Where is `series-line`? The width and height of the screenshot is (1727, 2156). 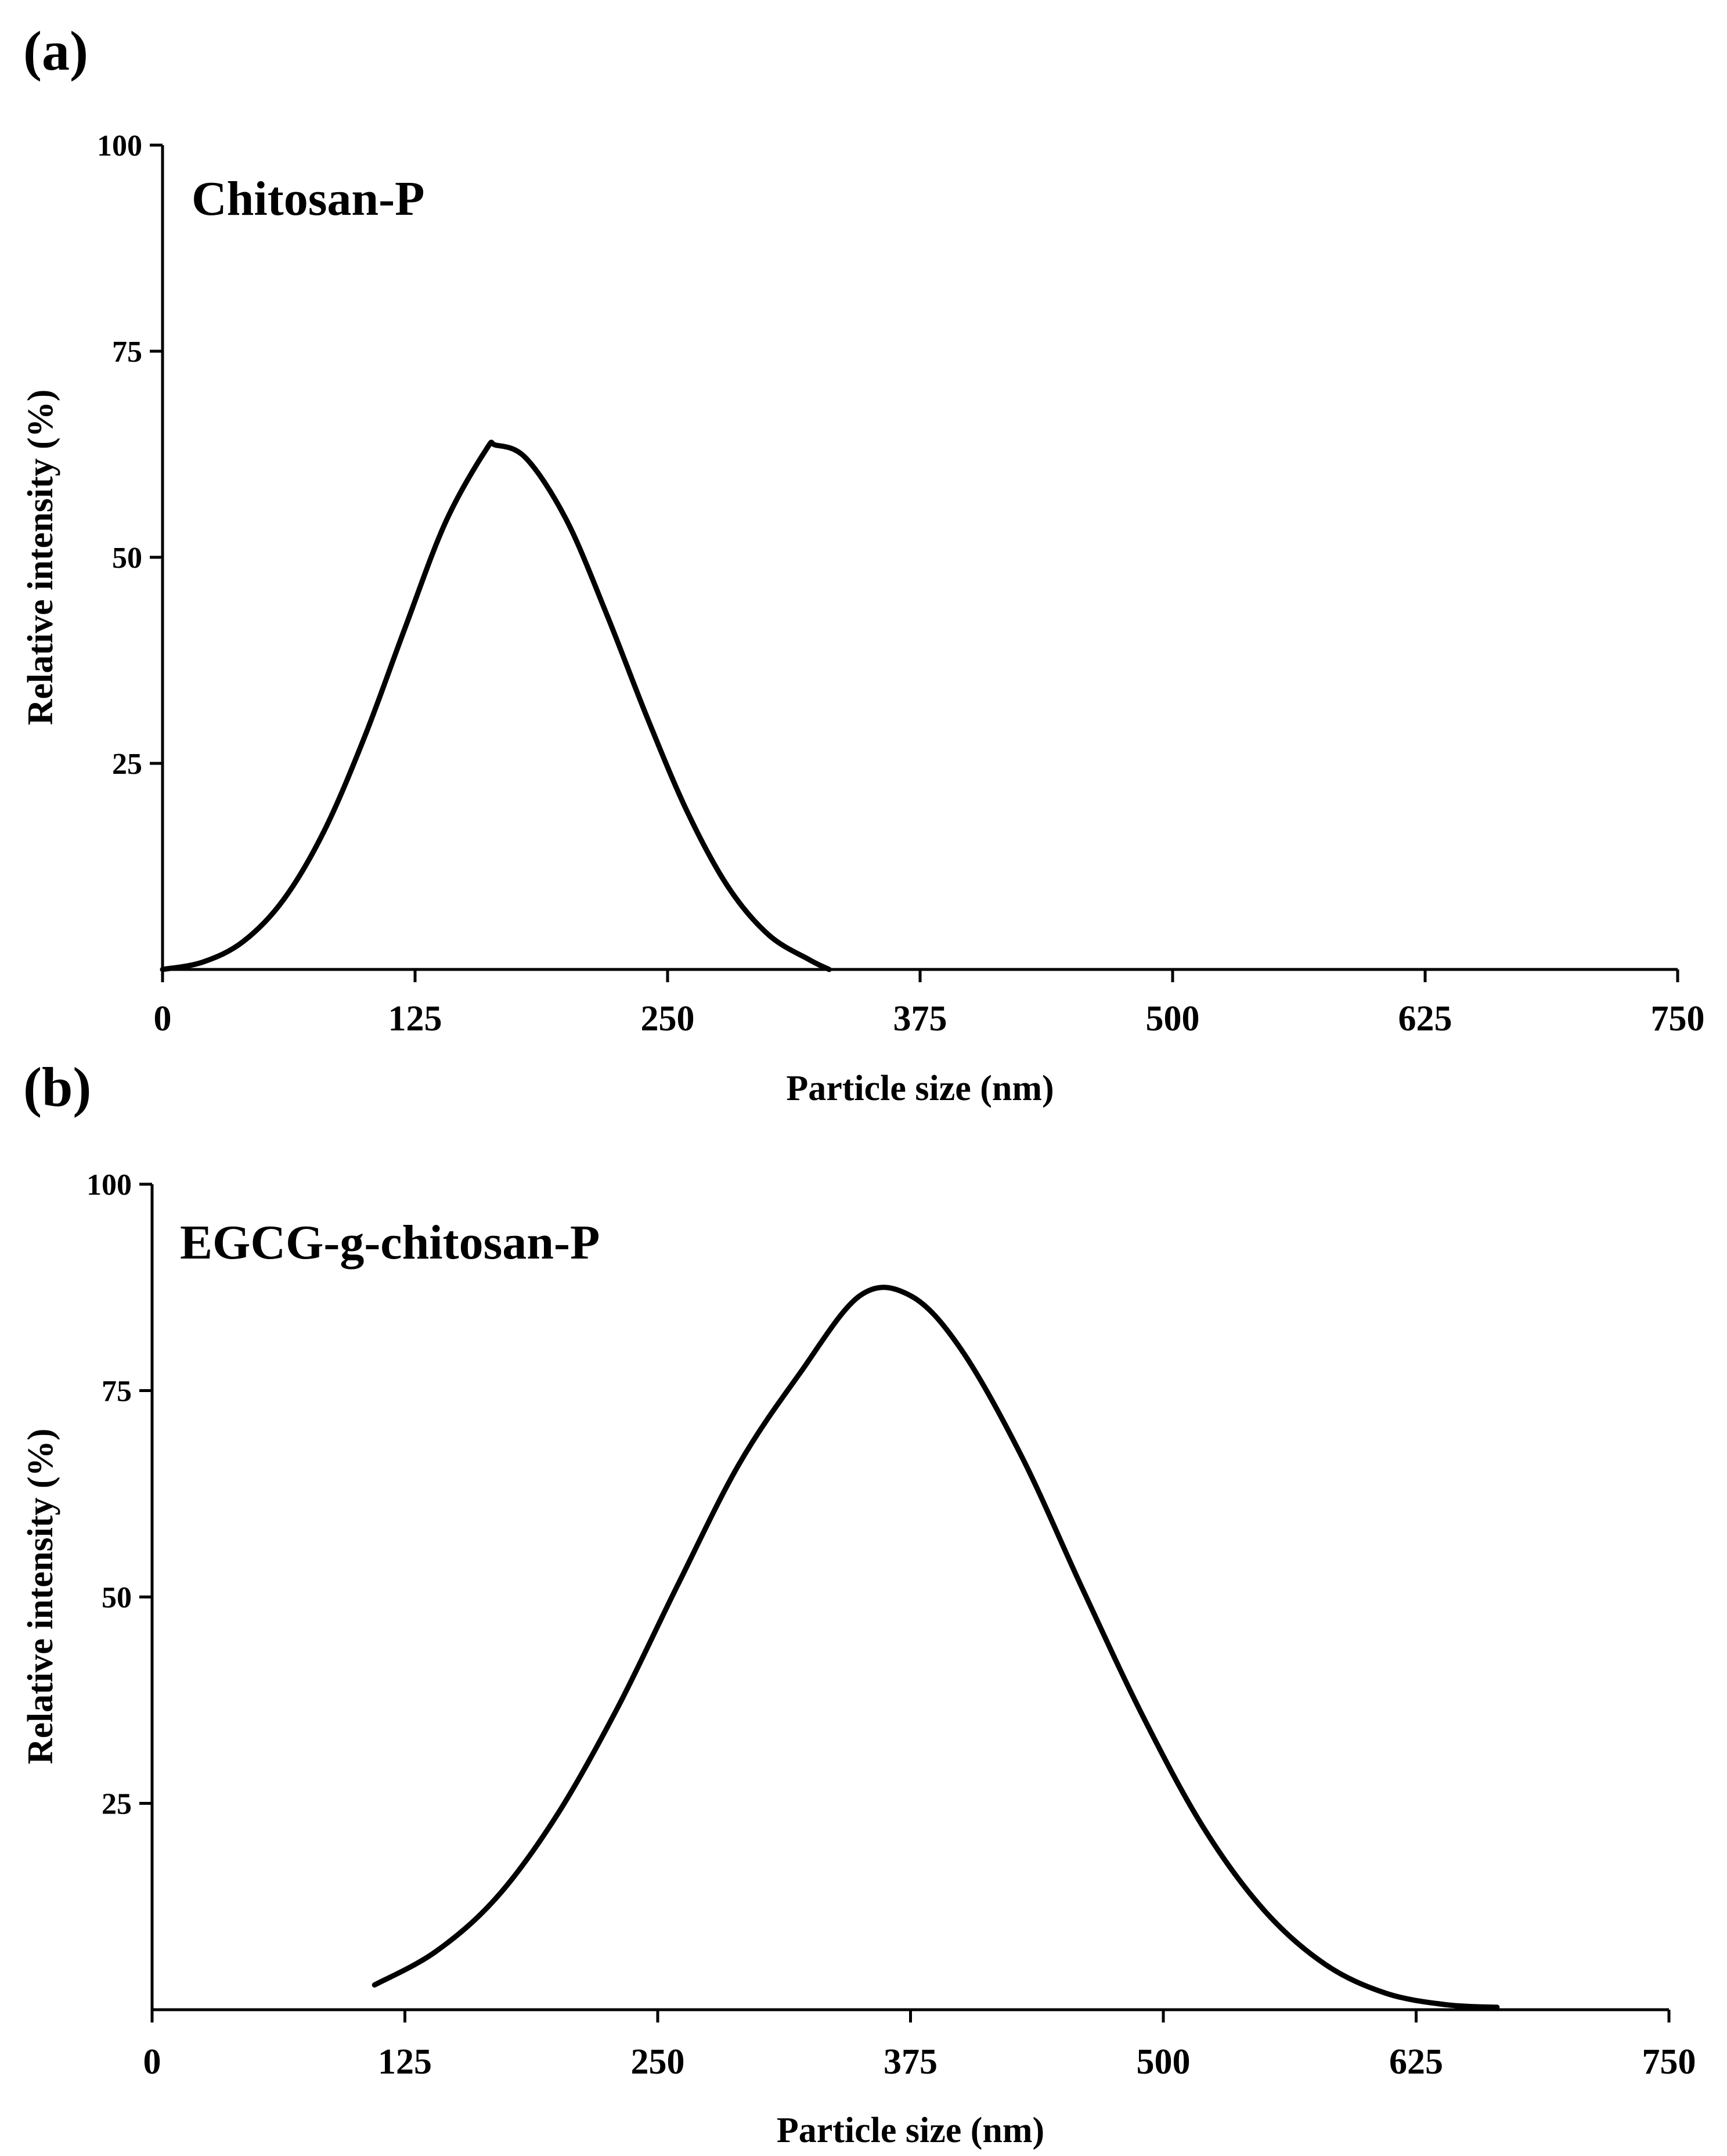
series-line is located at coordinates (496, 706).